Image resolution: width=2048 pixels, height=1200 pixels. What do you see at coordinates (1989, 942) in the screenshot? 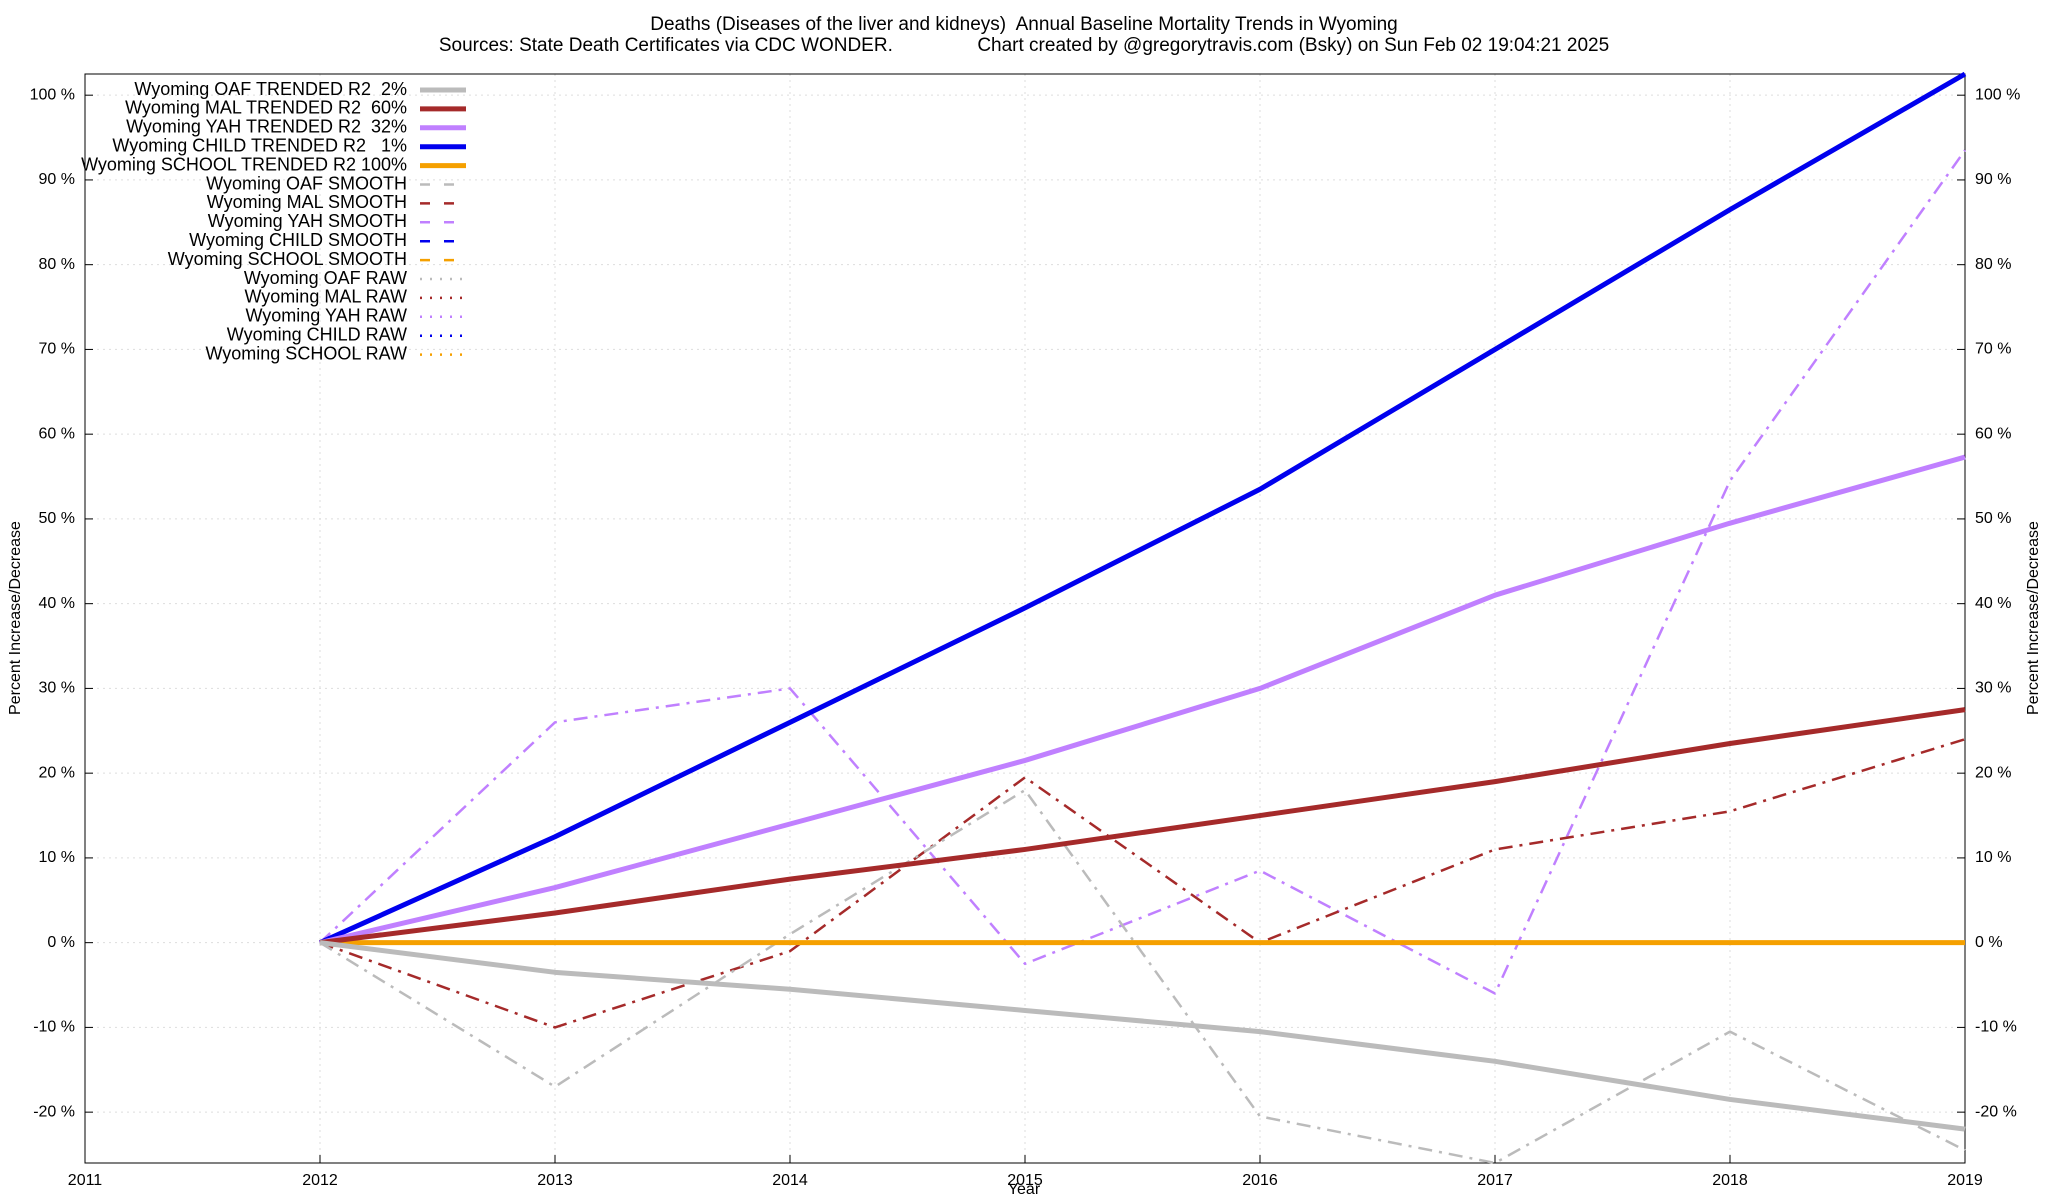
I see `y2-tick-label: 0 %` at bounding box center [1989, 942].